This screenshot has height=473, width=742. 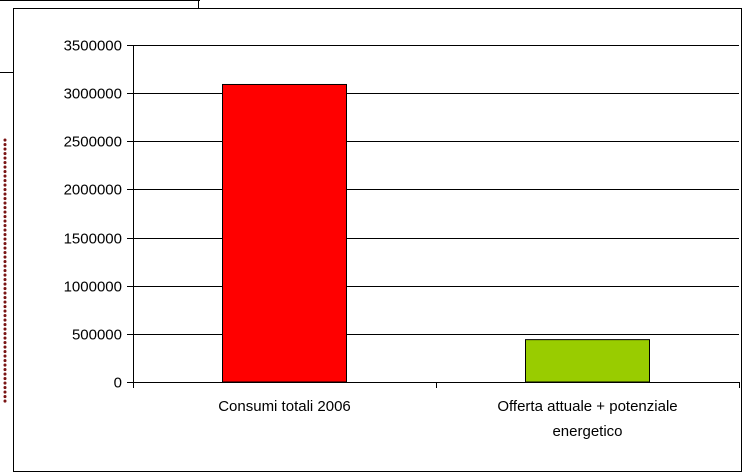 I want to click on y-tick-label: 0, so click(x=118, y=383).